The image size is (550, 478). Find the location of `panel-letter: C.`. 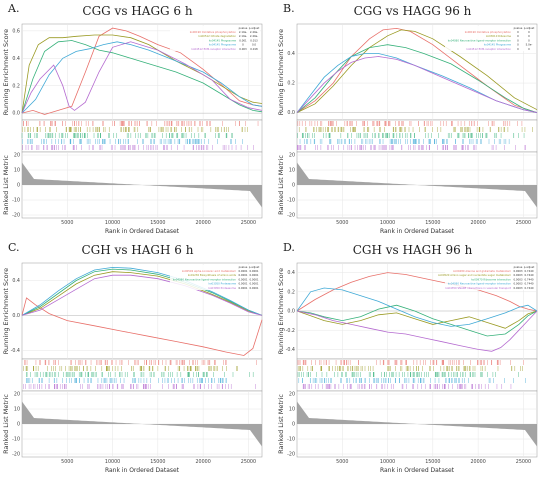

panel-letter: C. is located at coordinates (14, 247).